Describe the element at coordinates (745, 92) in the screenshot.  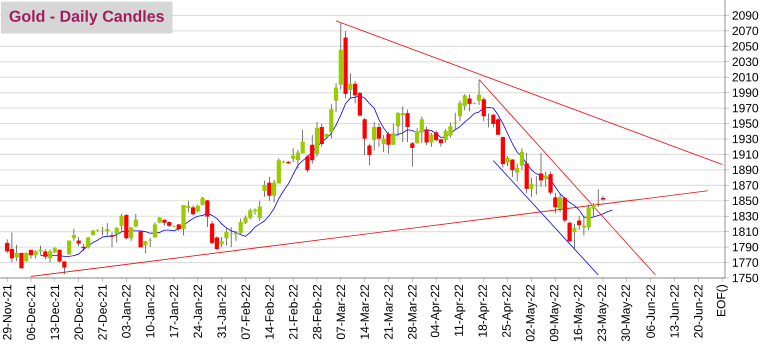
I see `y-tick-label: 1990` at that location.